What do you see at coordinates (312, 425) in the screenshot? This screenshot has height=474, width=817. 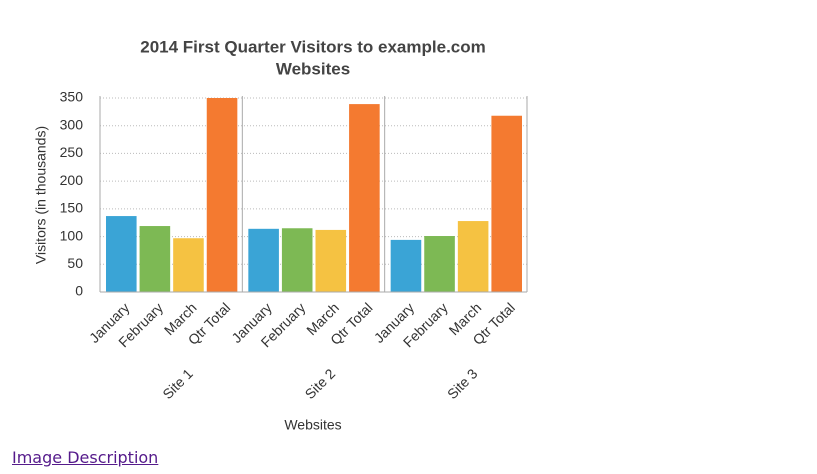 I see `x-axis-label: Websites` at bounding box center [312, 425].